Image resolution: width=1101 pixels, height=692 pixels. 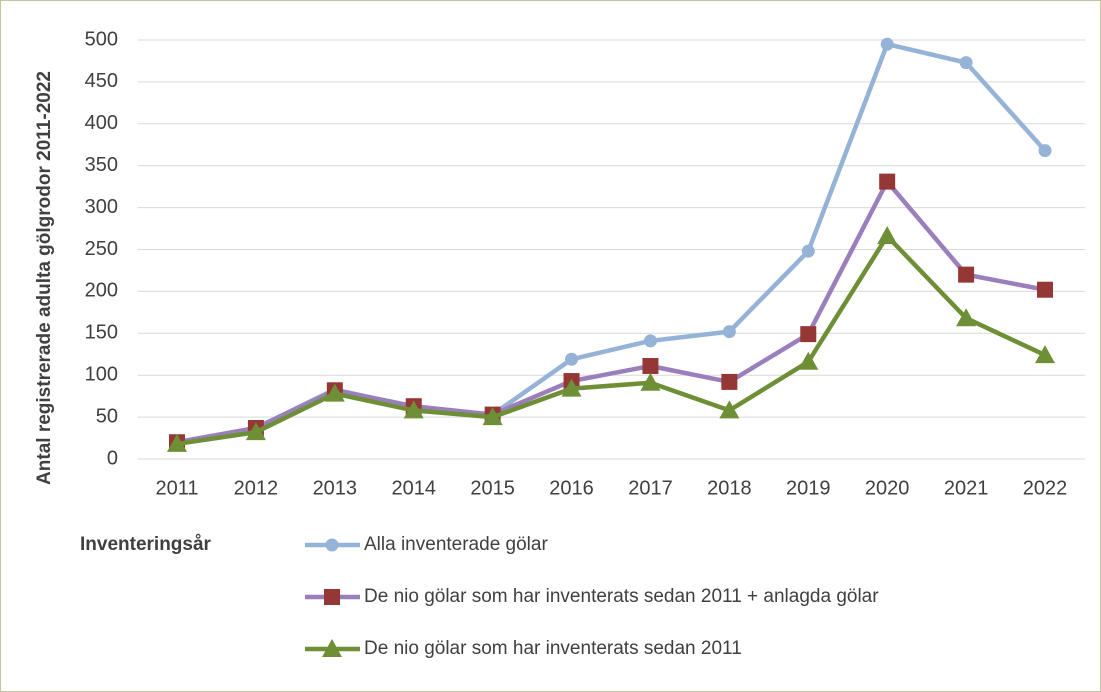 I want to click on x-axis-title: Inventeringsår, so click(x=146, y=544).